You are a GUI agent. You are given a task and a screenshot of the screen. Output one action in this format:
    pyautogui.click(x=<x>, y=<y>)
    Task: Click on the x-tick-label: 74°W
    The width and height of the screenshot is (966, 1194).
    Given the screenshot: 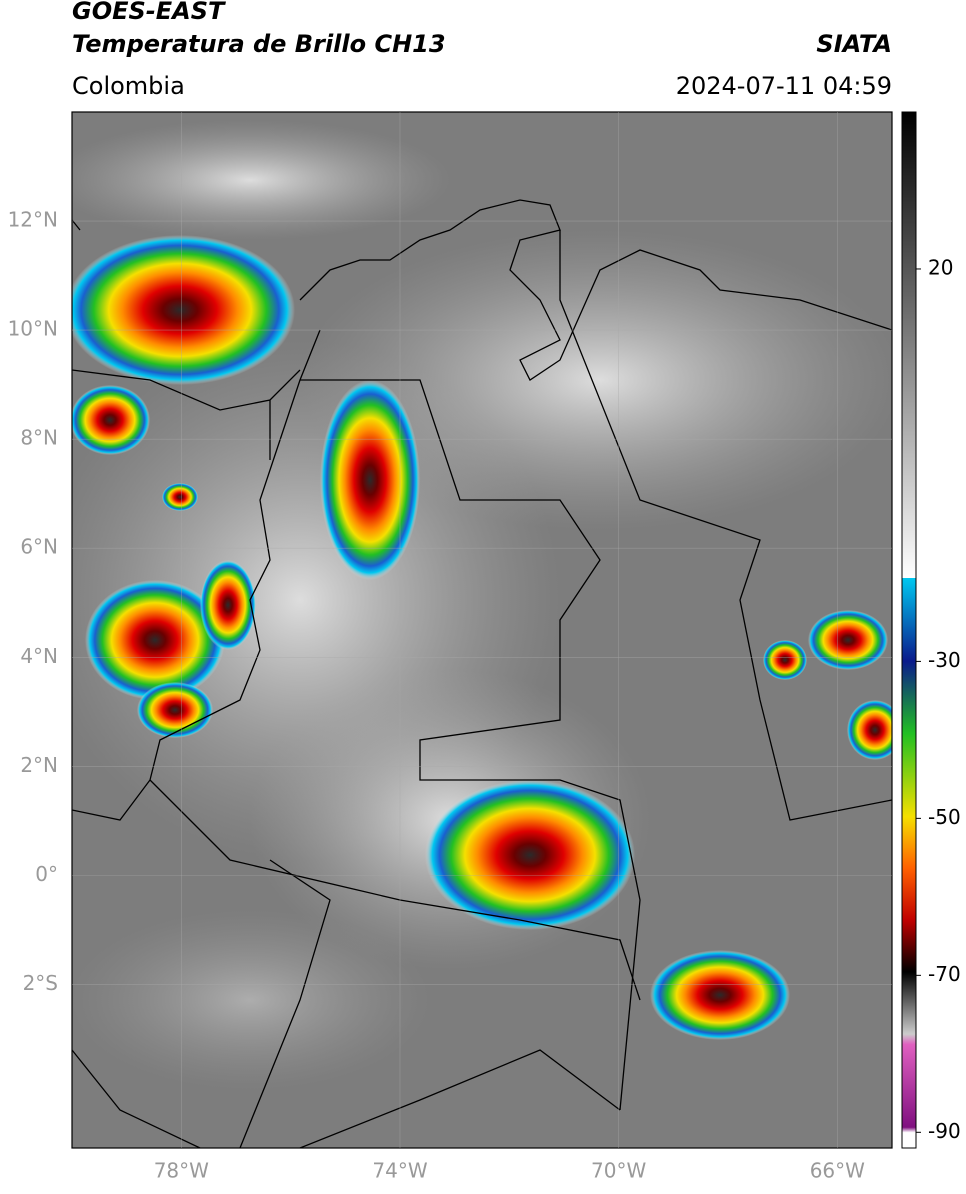 What is the action you would take?
    pyautogui.click(x=399, y=1171)
    